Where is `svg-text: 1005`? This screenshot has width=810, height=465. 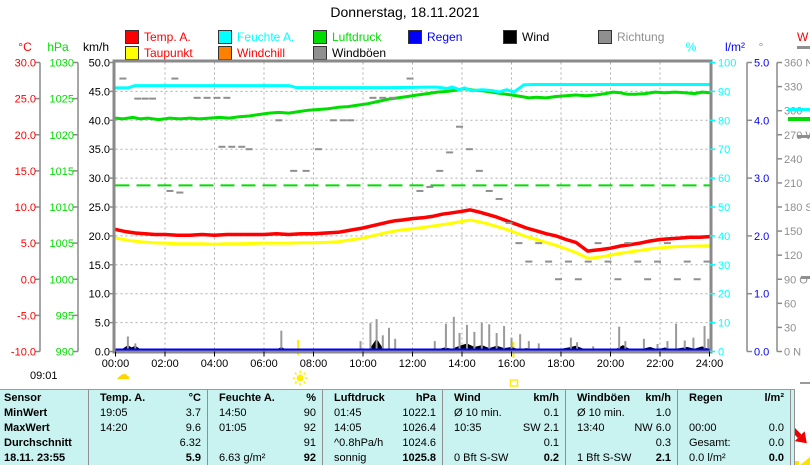
svg-text: 1005 is located at coordinates (62, 244).